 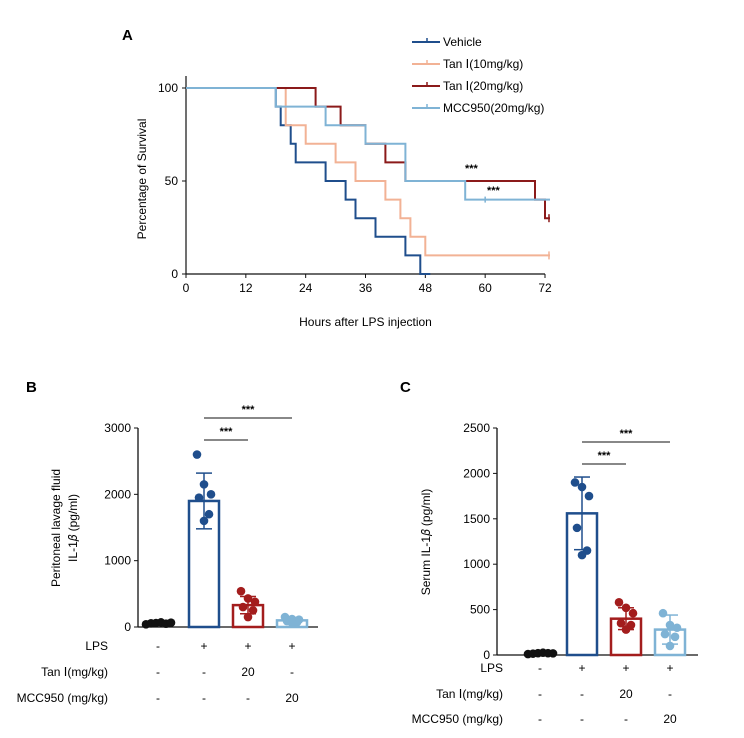 I want to click on bar-y-tick-label: 1000, so click(x=476, y=564).